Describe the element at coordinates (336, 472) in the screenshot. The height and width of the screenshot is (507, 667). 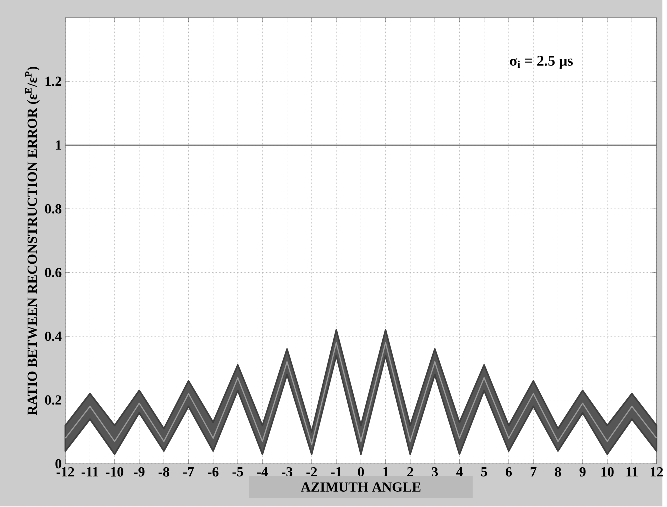
I see `x-tick-label: -1` at that location.